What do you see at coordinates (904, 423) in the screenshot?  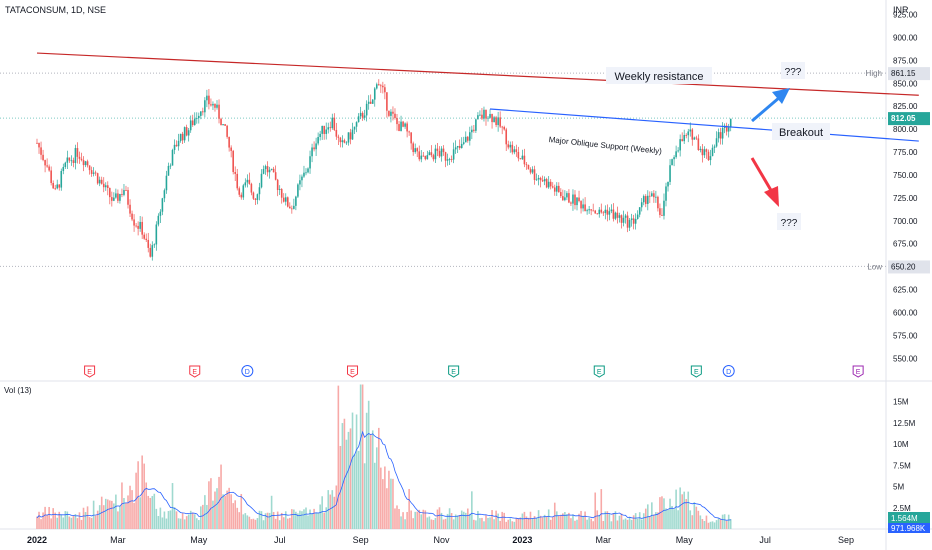 I see `volume-tick-label: 12.5M` at bounding box center [904, 423].